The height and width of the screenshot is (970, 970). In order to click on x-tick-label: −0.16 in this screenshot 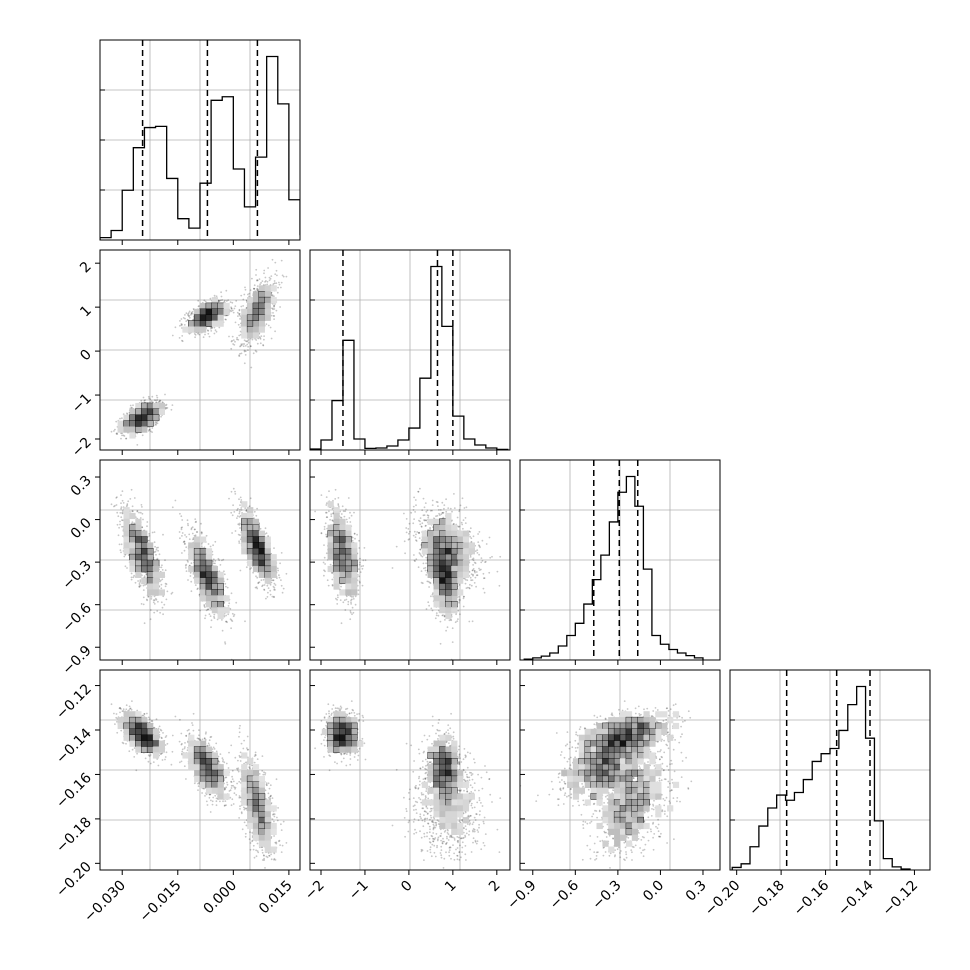, I will do `click(812, 898)`.